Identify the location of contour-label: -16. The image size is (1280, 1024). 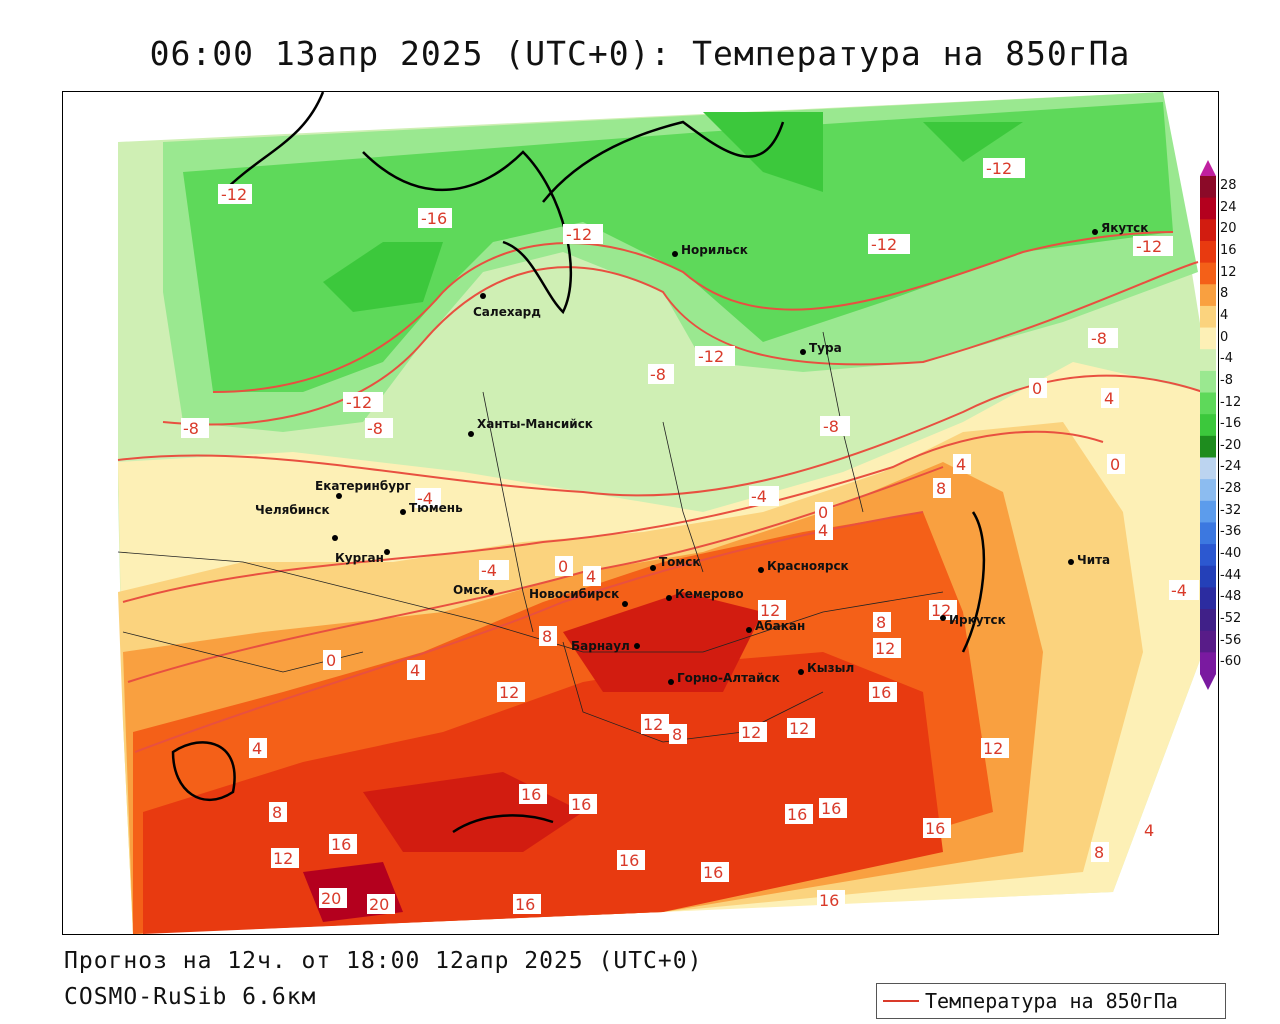
(435, 218).